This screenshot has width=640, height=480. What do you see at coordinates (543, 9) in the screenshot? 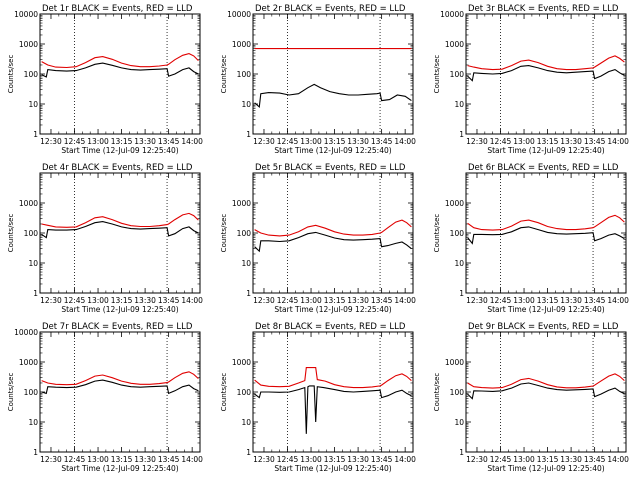
I see `panel-title: Det 3r BLACK = Events, RED = LLD` at bounding box center [543, 9].